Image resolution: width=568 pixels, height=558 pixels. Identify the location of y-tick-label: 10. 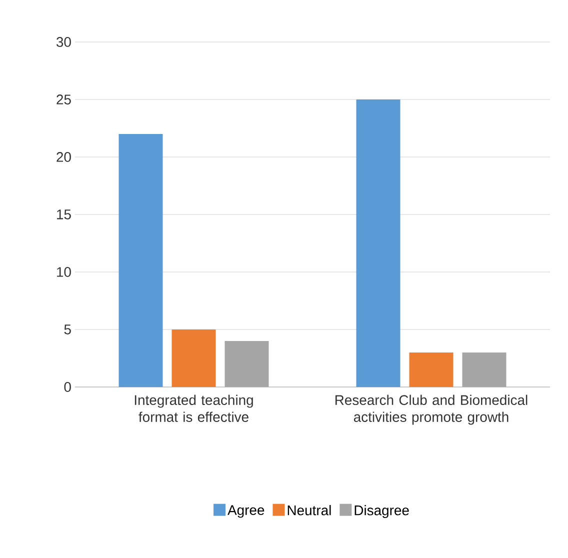
(64, 272).